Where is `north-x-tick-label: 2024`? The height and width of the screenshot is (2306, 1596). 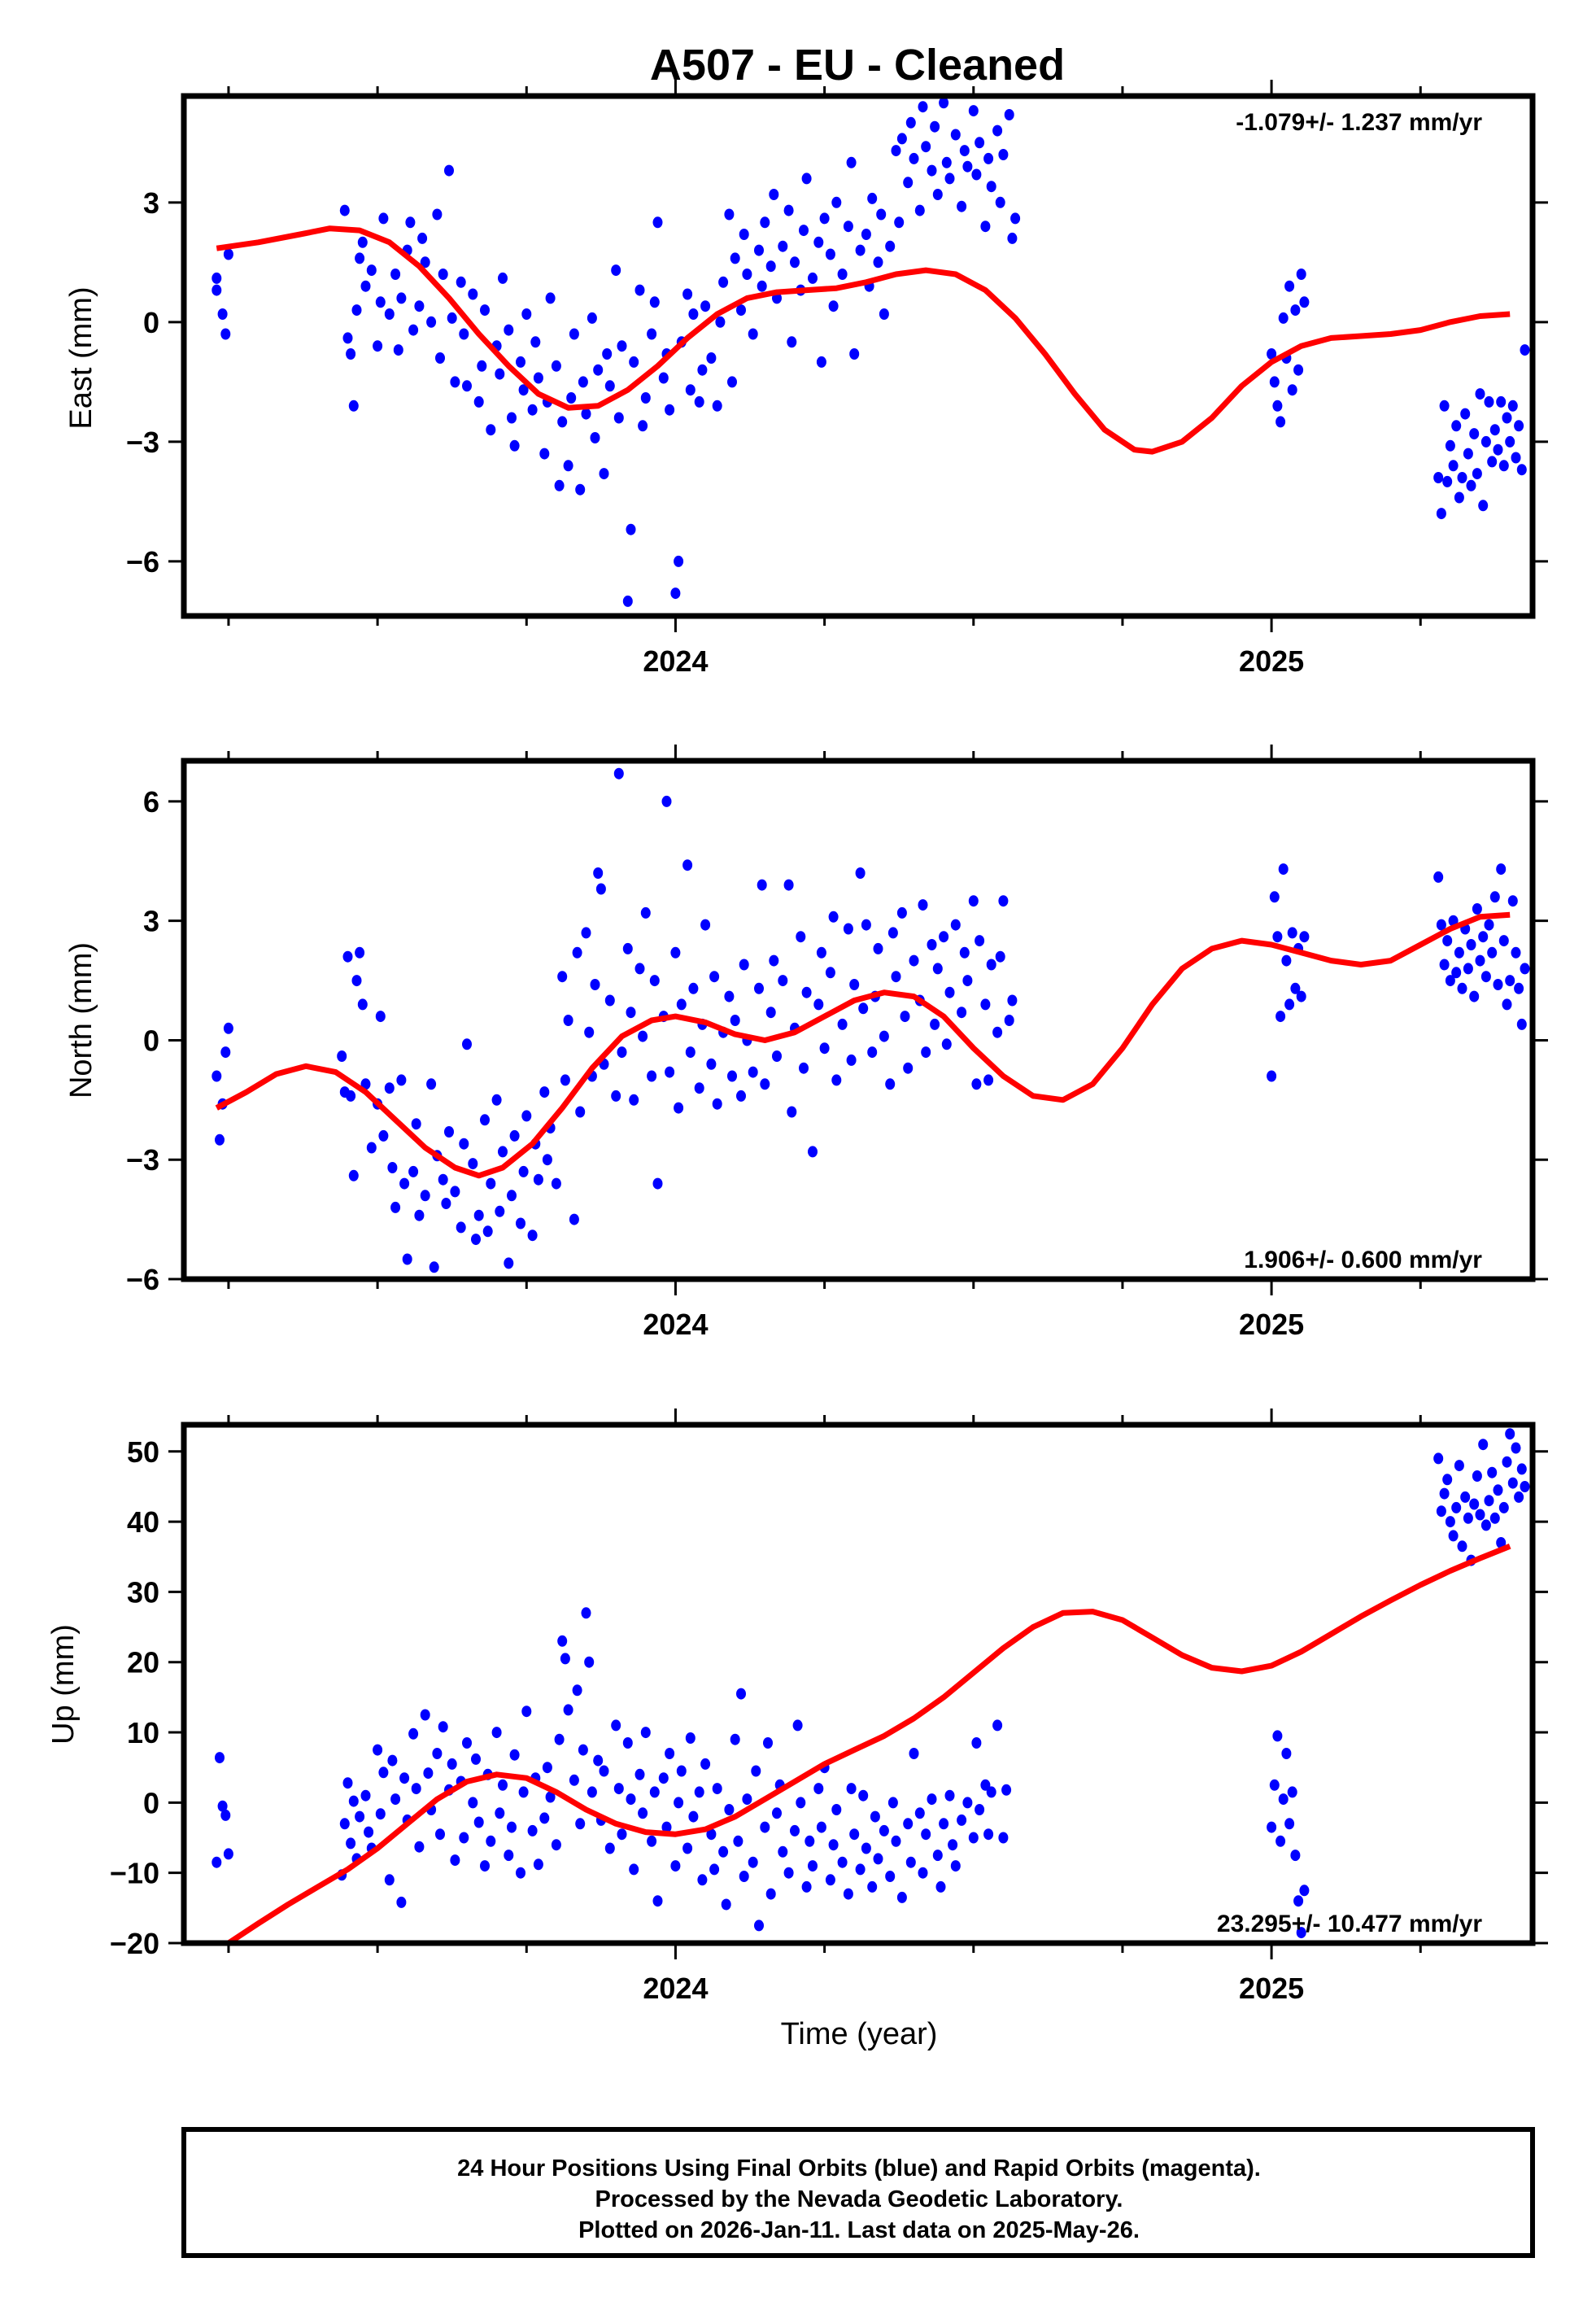
north-x-tick-label: 2024 is located at coordinates (675, 1324).